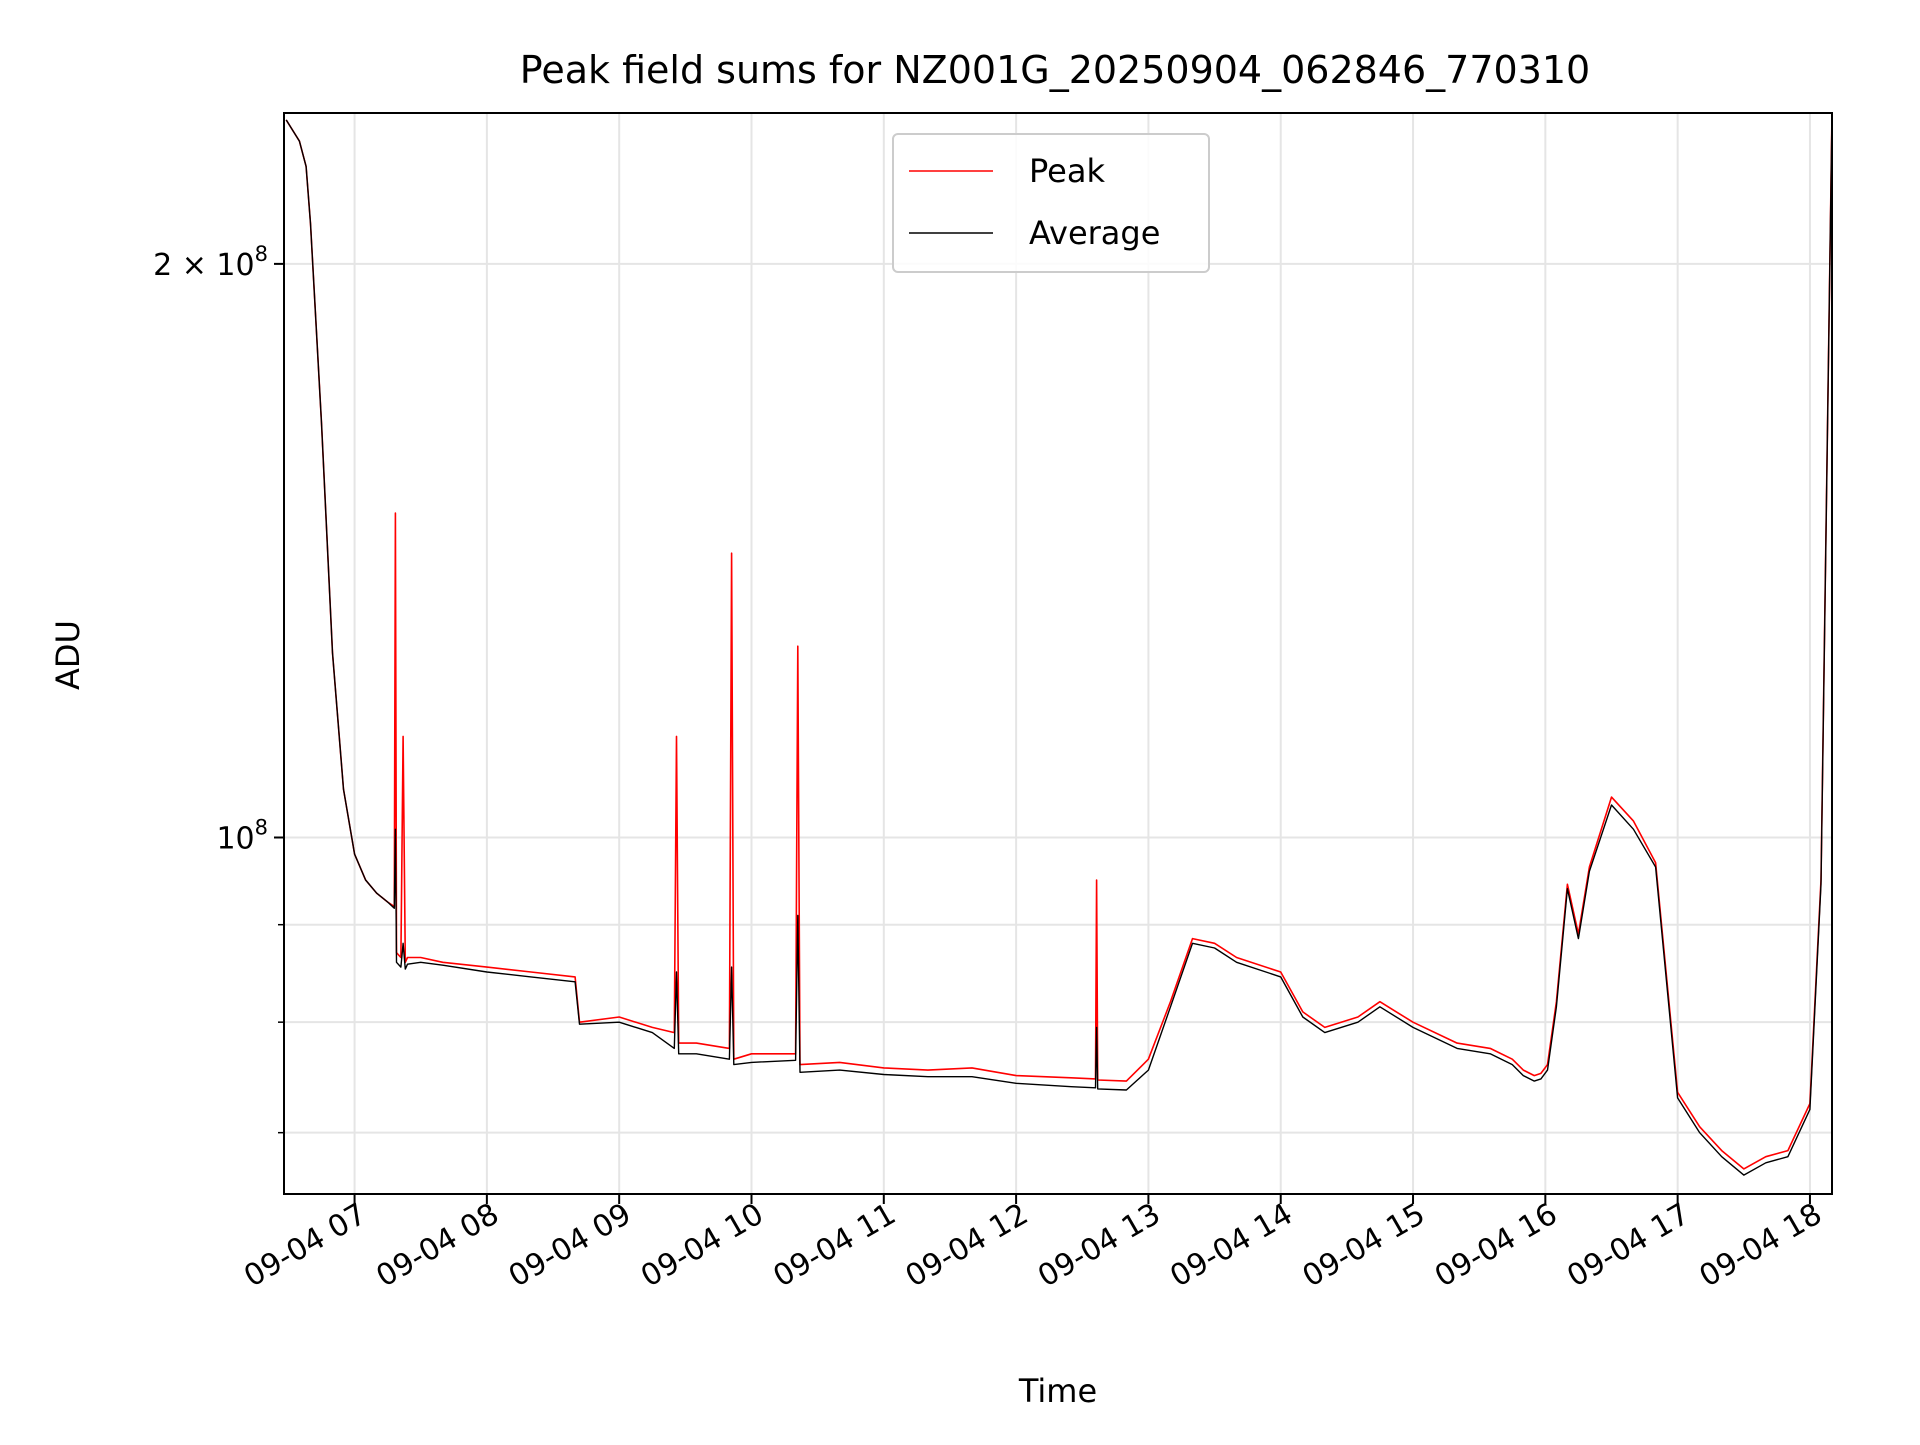 Image resolution: width=1920 pixels, height=1445 pixels. I want to click on x-axis-label: Time, so click(1057, 1391).